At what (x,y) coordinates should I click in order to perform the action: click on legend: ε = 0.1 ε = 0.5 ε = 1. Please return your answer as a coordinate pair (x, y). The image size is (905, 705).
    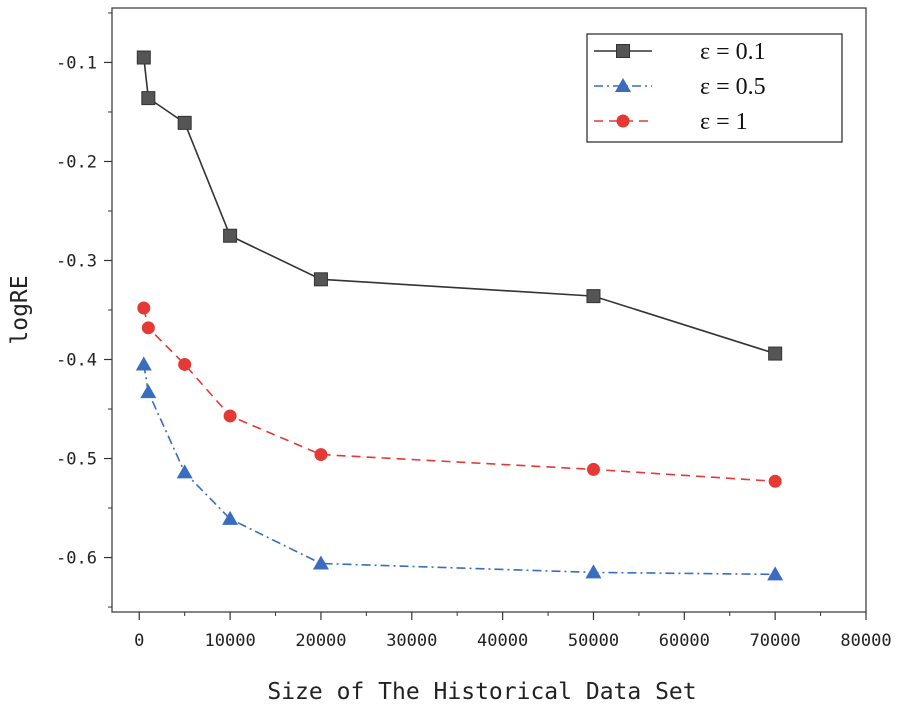
    Looking at the image, I should click on (714, 88).